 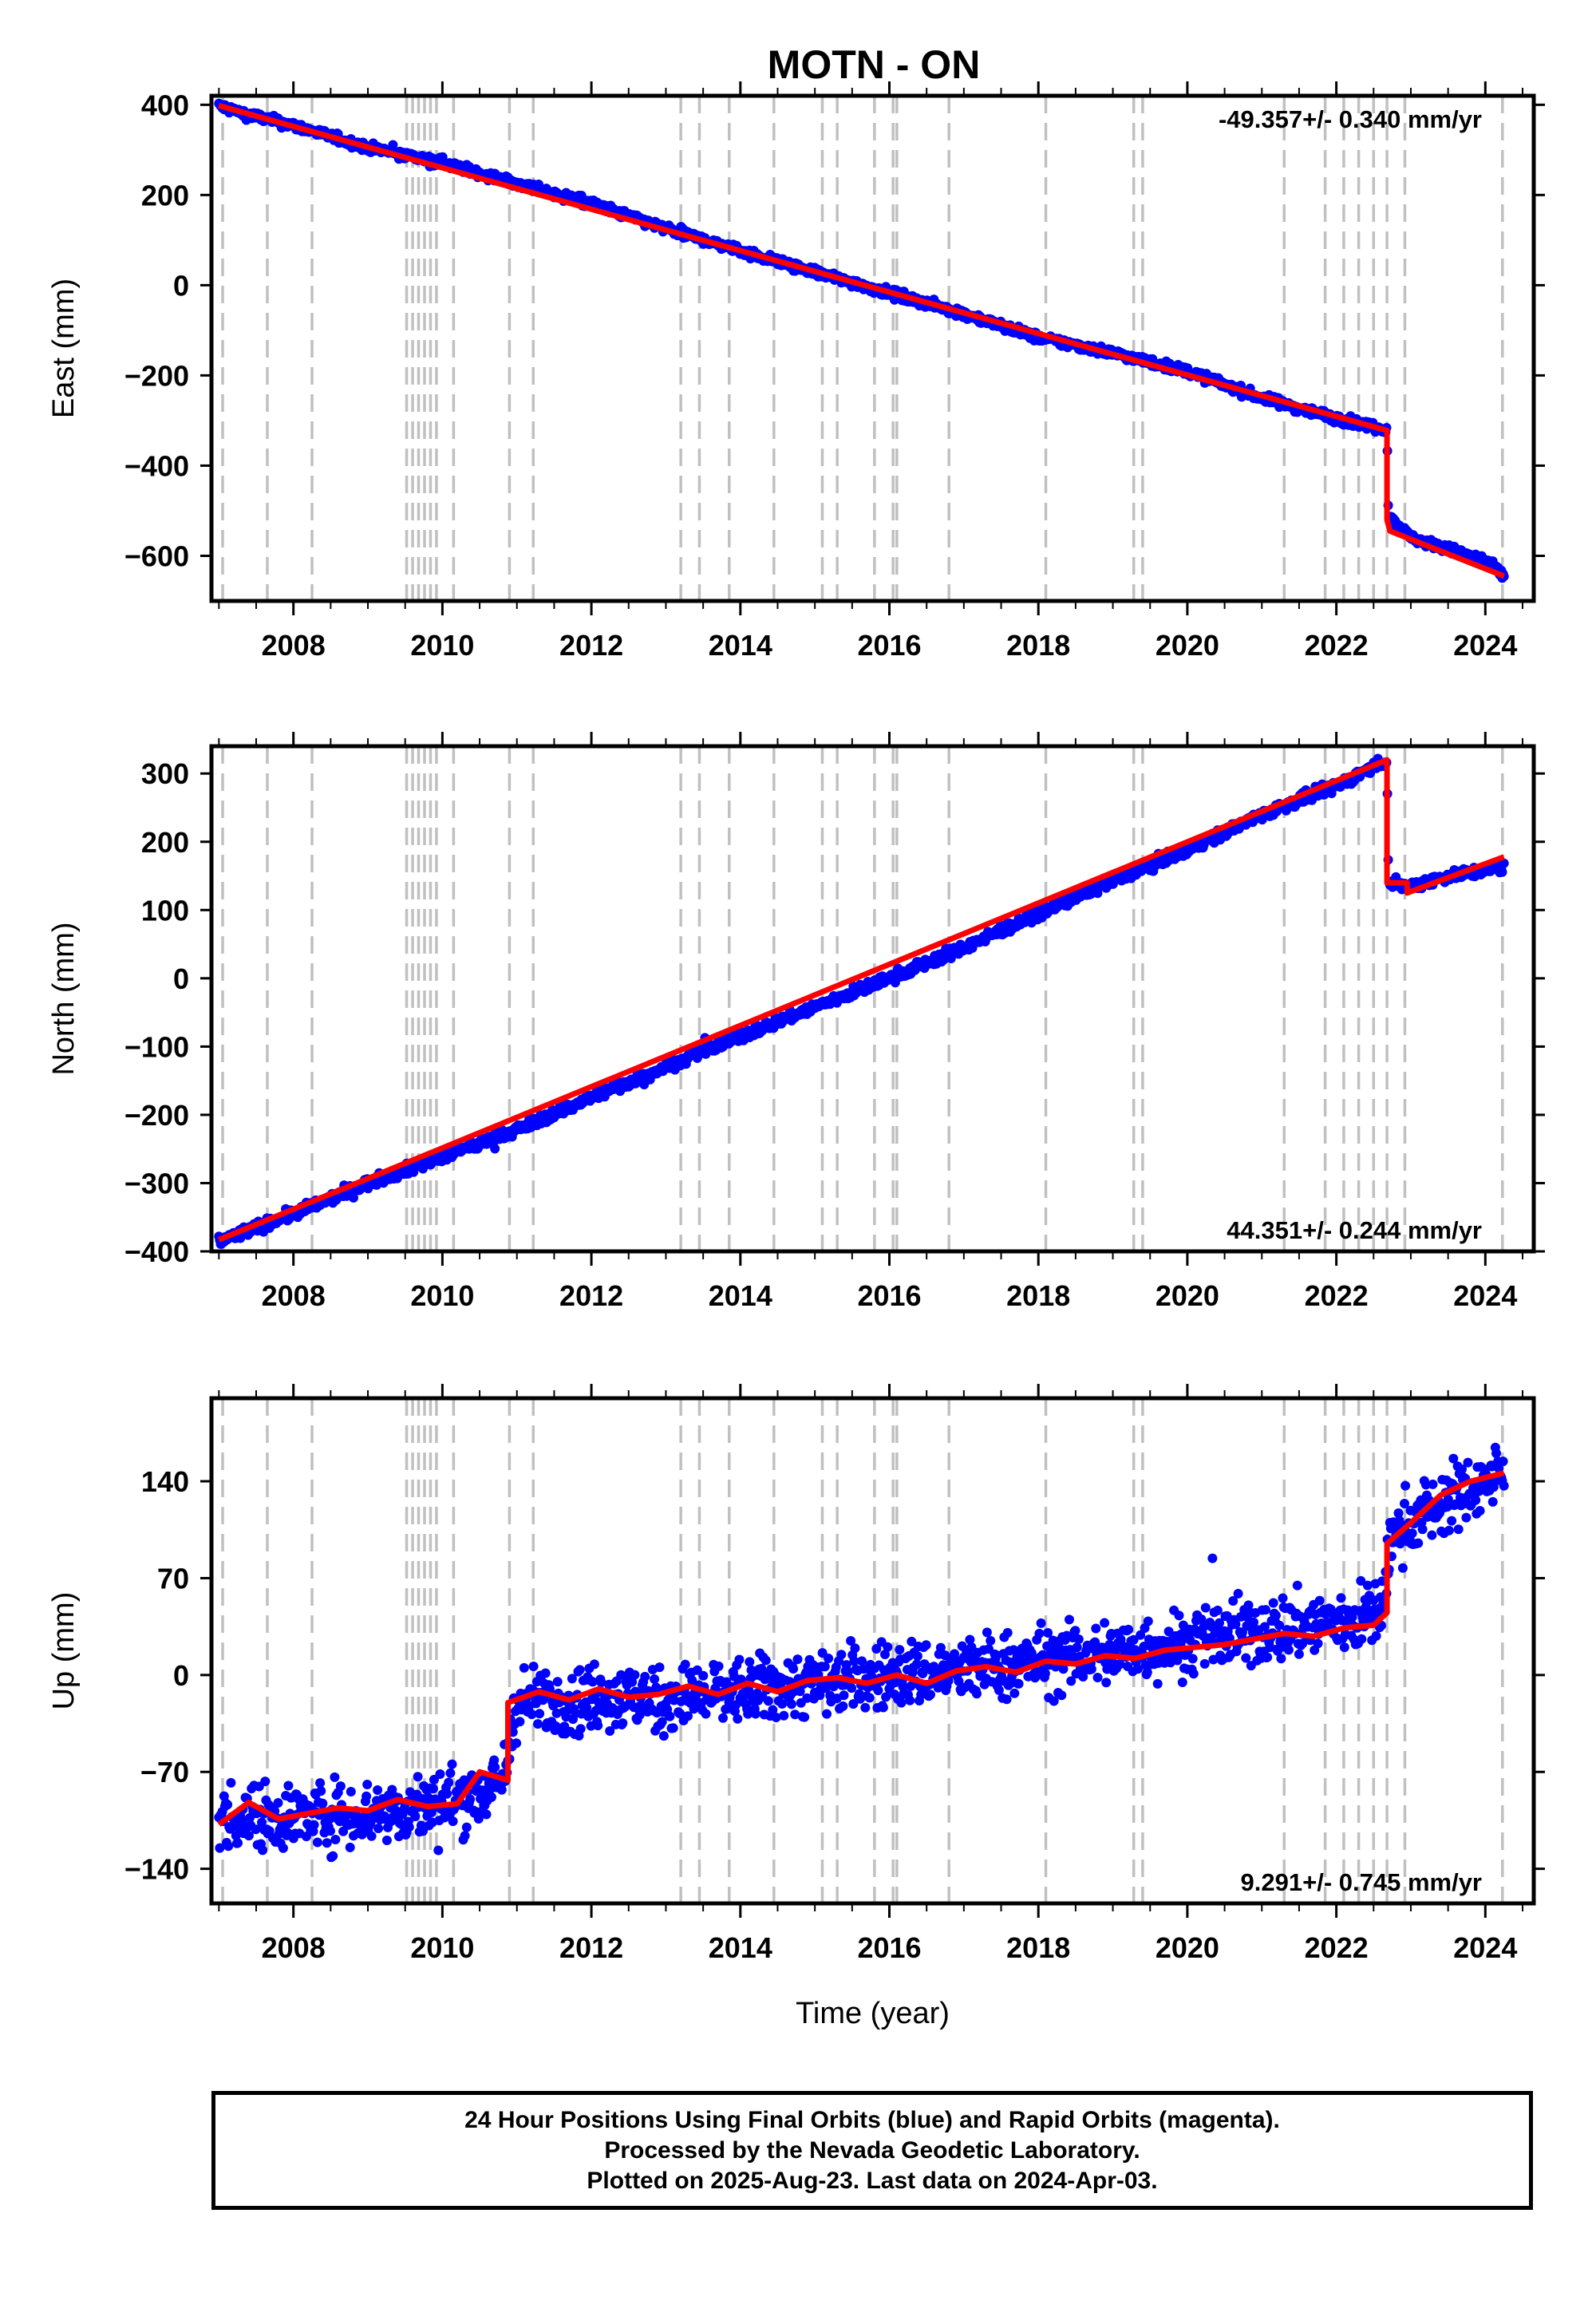 I want to click on x-tick-label: 2020, so click(x=1187, y=1295).